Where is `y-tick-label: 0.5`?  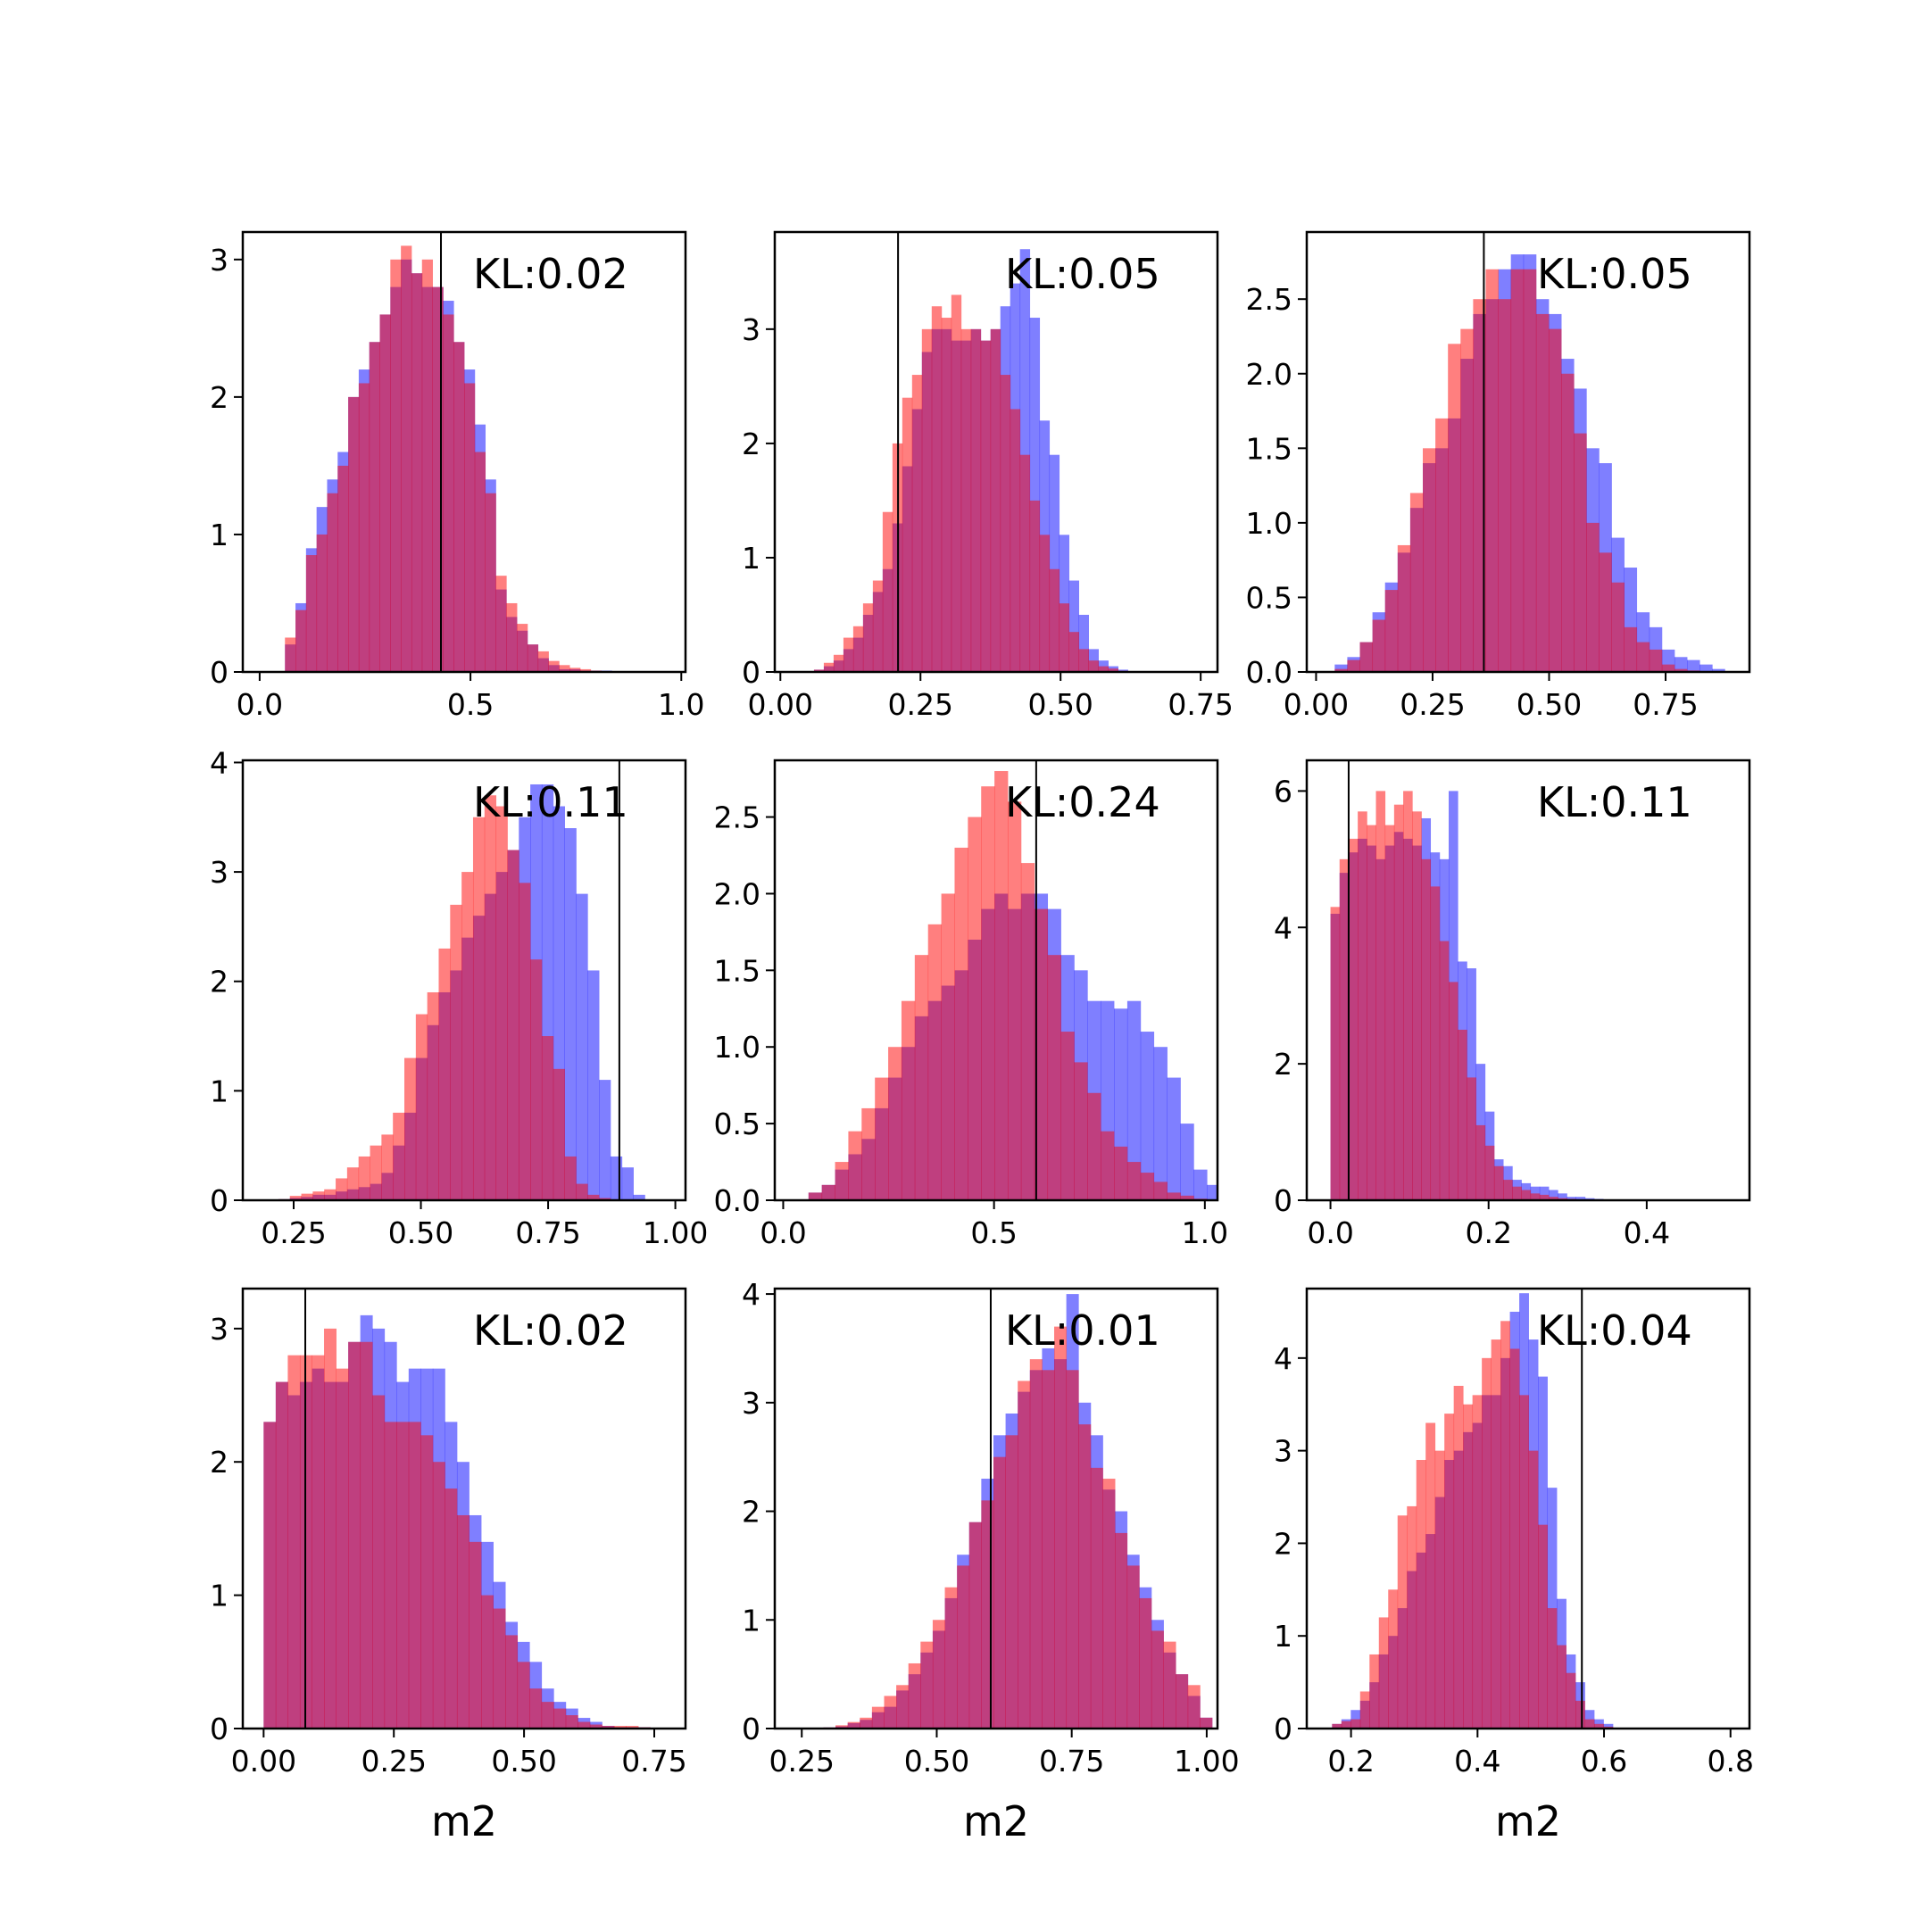 y-tick-label: 0.5 is located at coordinates (737, 1124).